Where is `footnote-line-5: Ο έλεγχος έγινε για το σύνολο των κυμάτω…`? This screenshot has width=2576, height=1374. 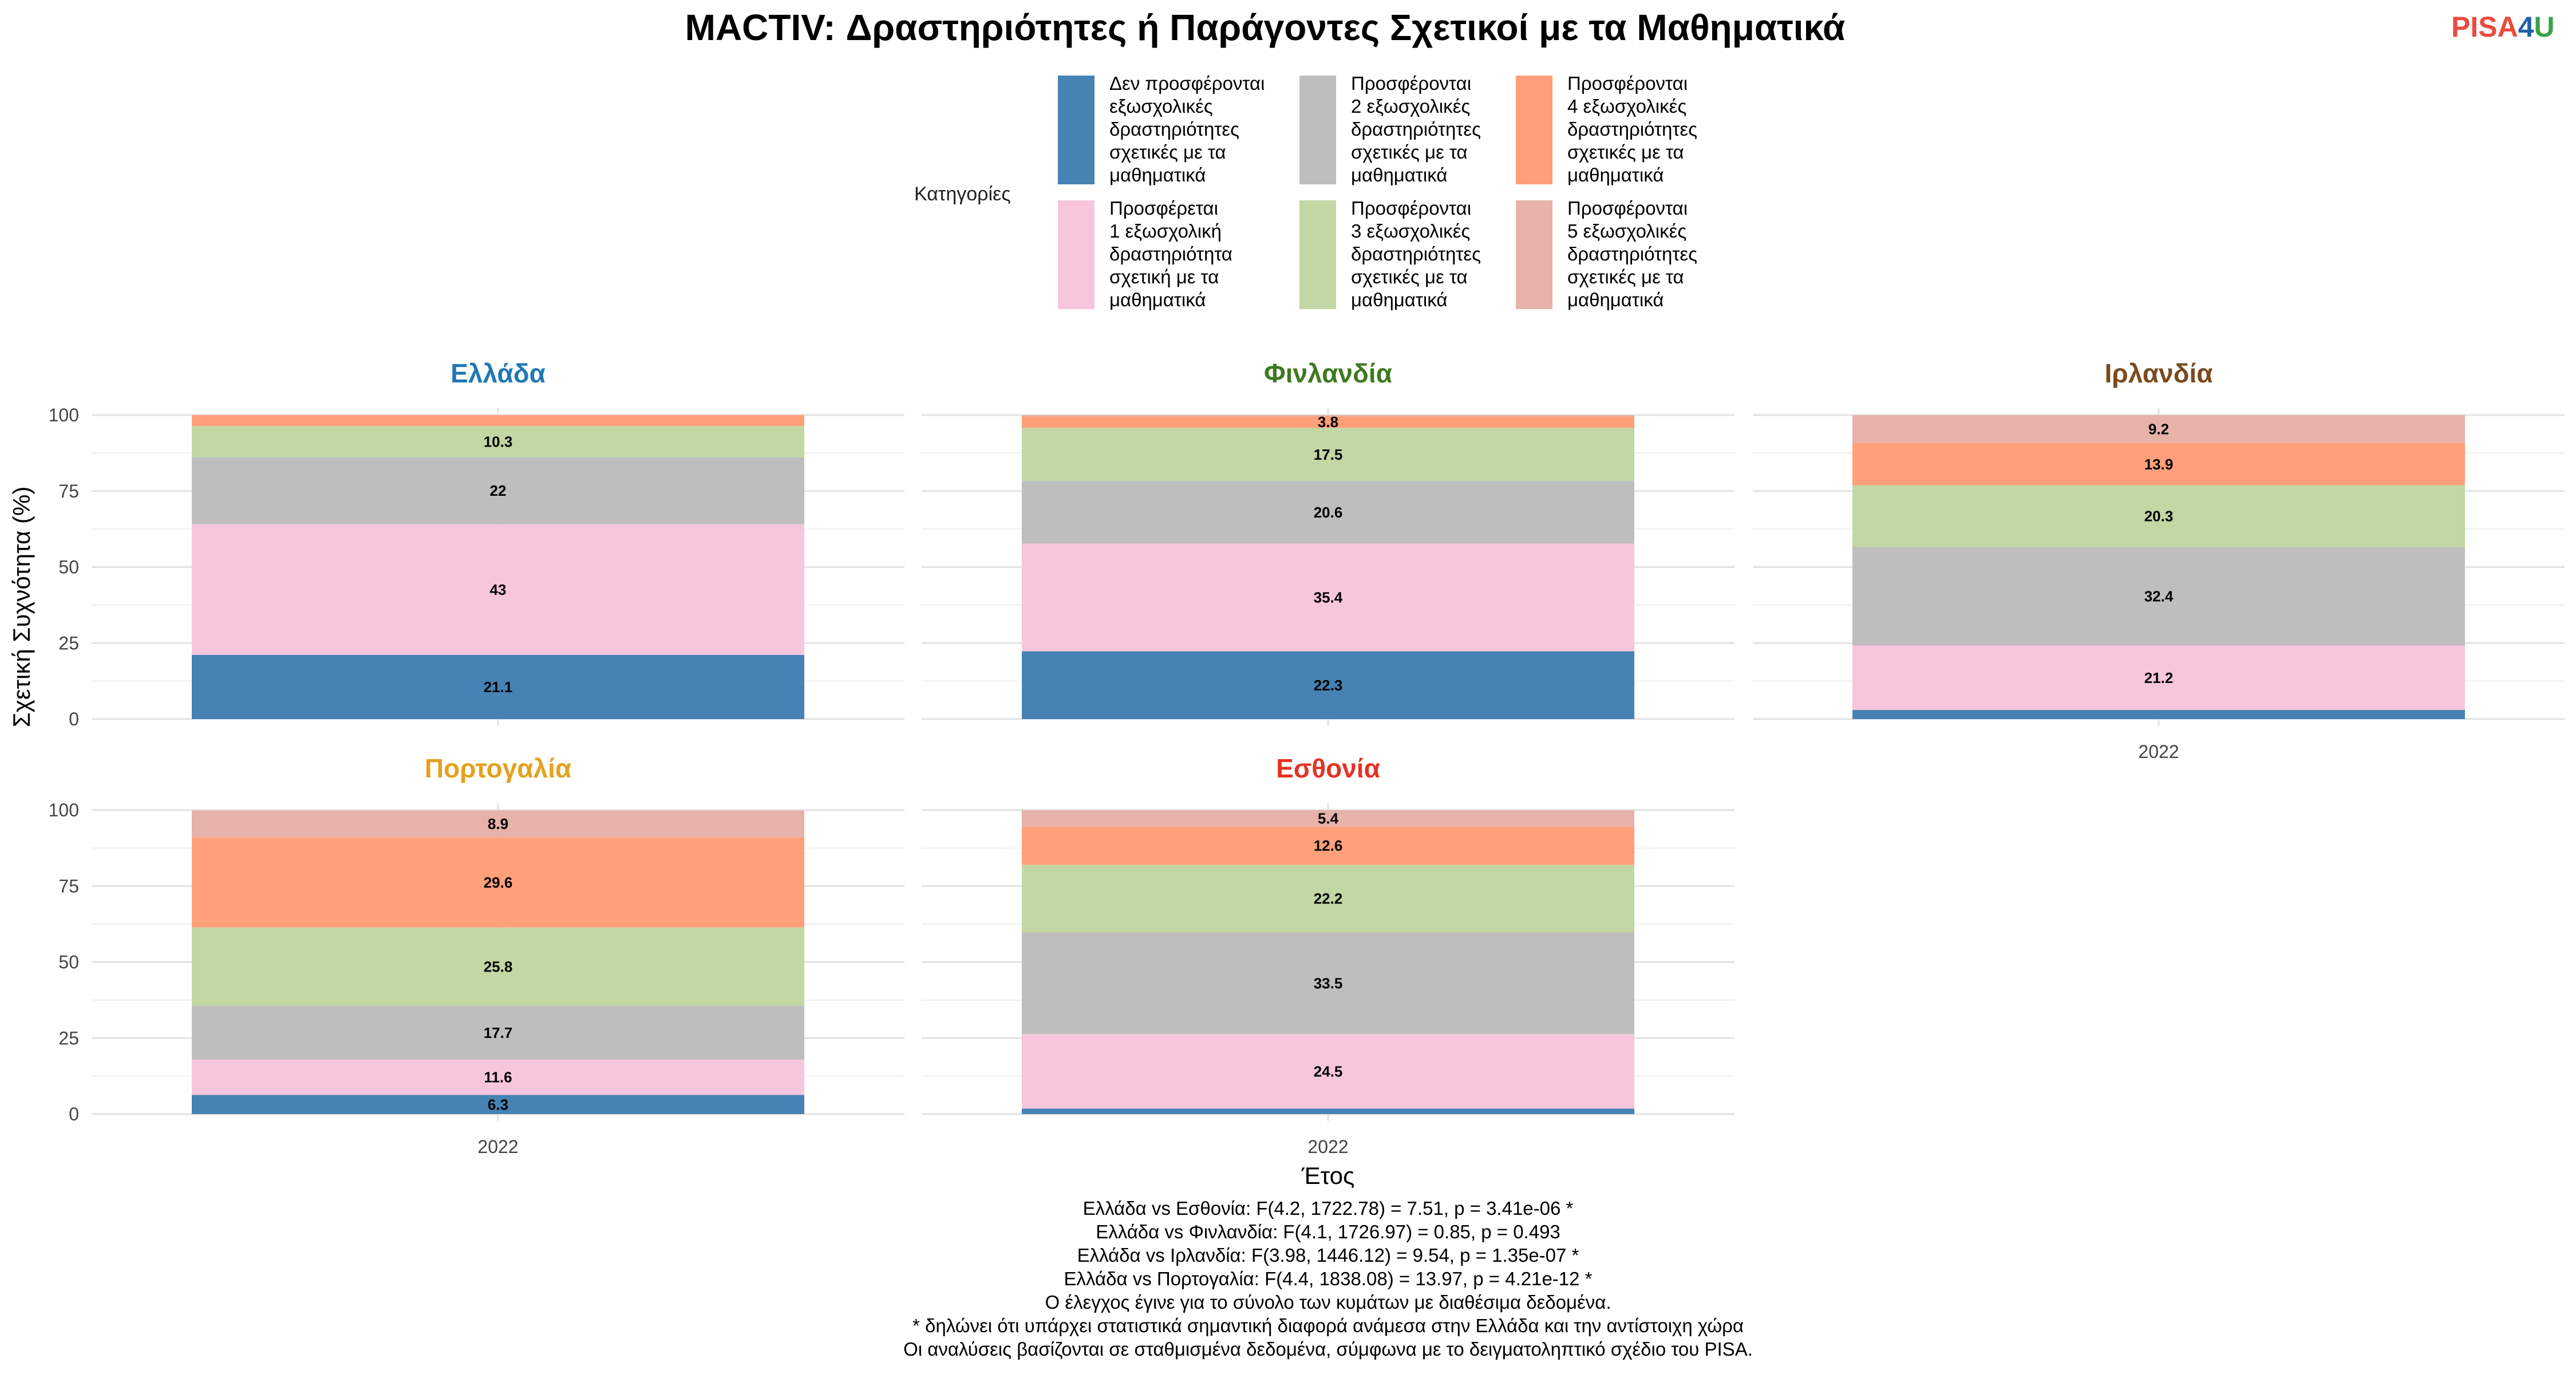 footnote-line-5: Ο έλεγχος έγινε για το σύνολο των κυμάτω… is located at coordinates (1328, 1302).